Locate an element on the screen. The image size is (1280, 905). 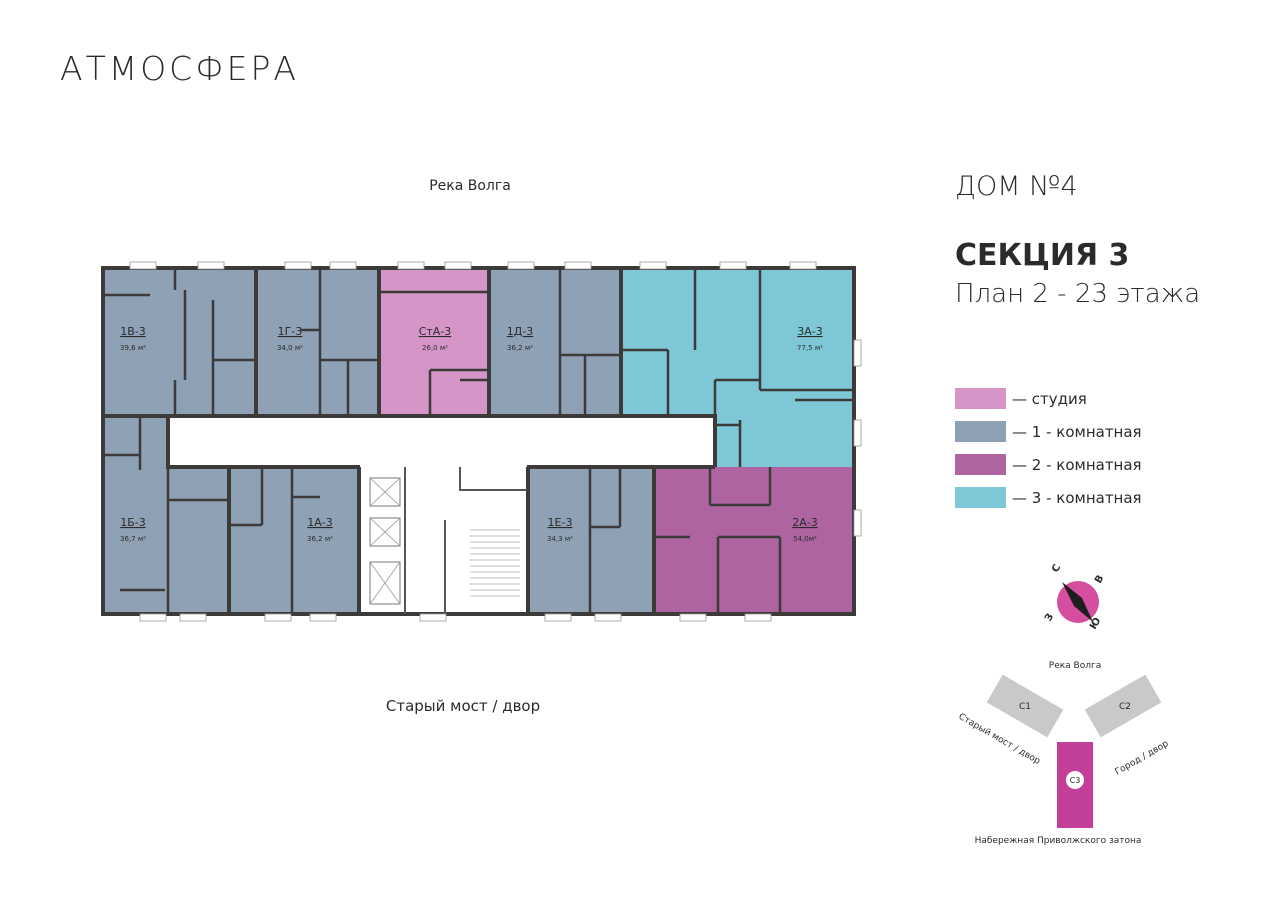
apartment-name: 1Б-3 is located at coordinates (133, 522).